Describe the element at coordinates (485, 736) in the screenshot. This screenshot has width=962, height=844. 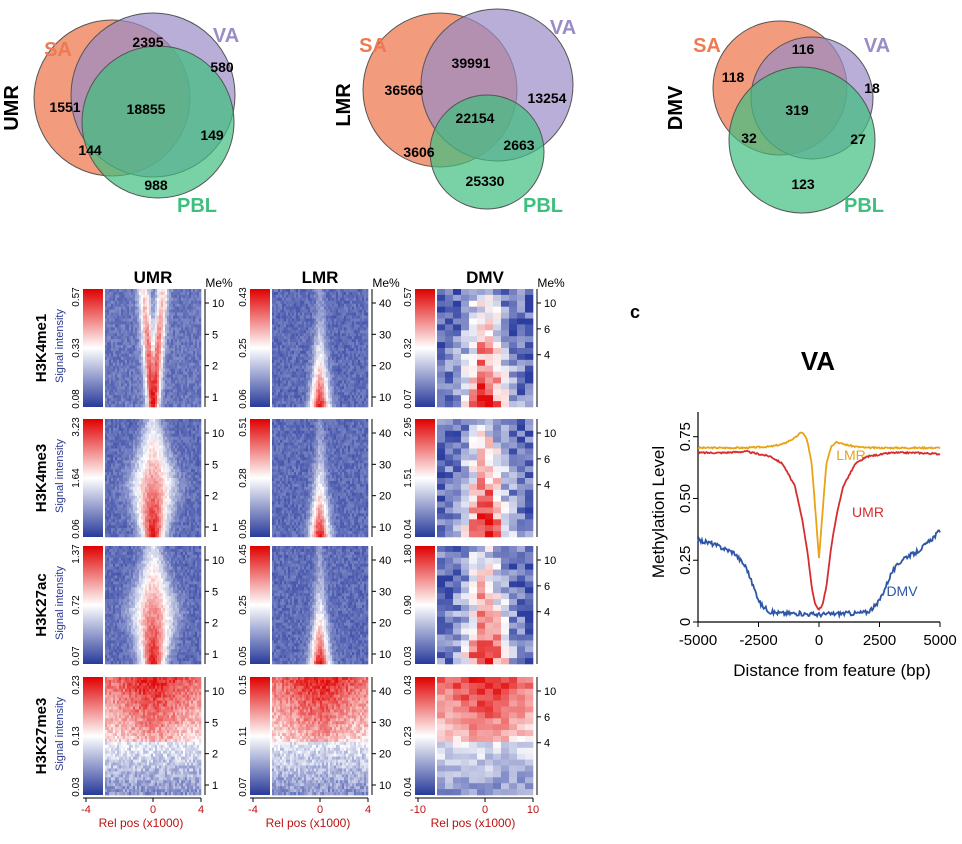
I see `heatmap-panel-dmv-h3k27me3` at that location.